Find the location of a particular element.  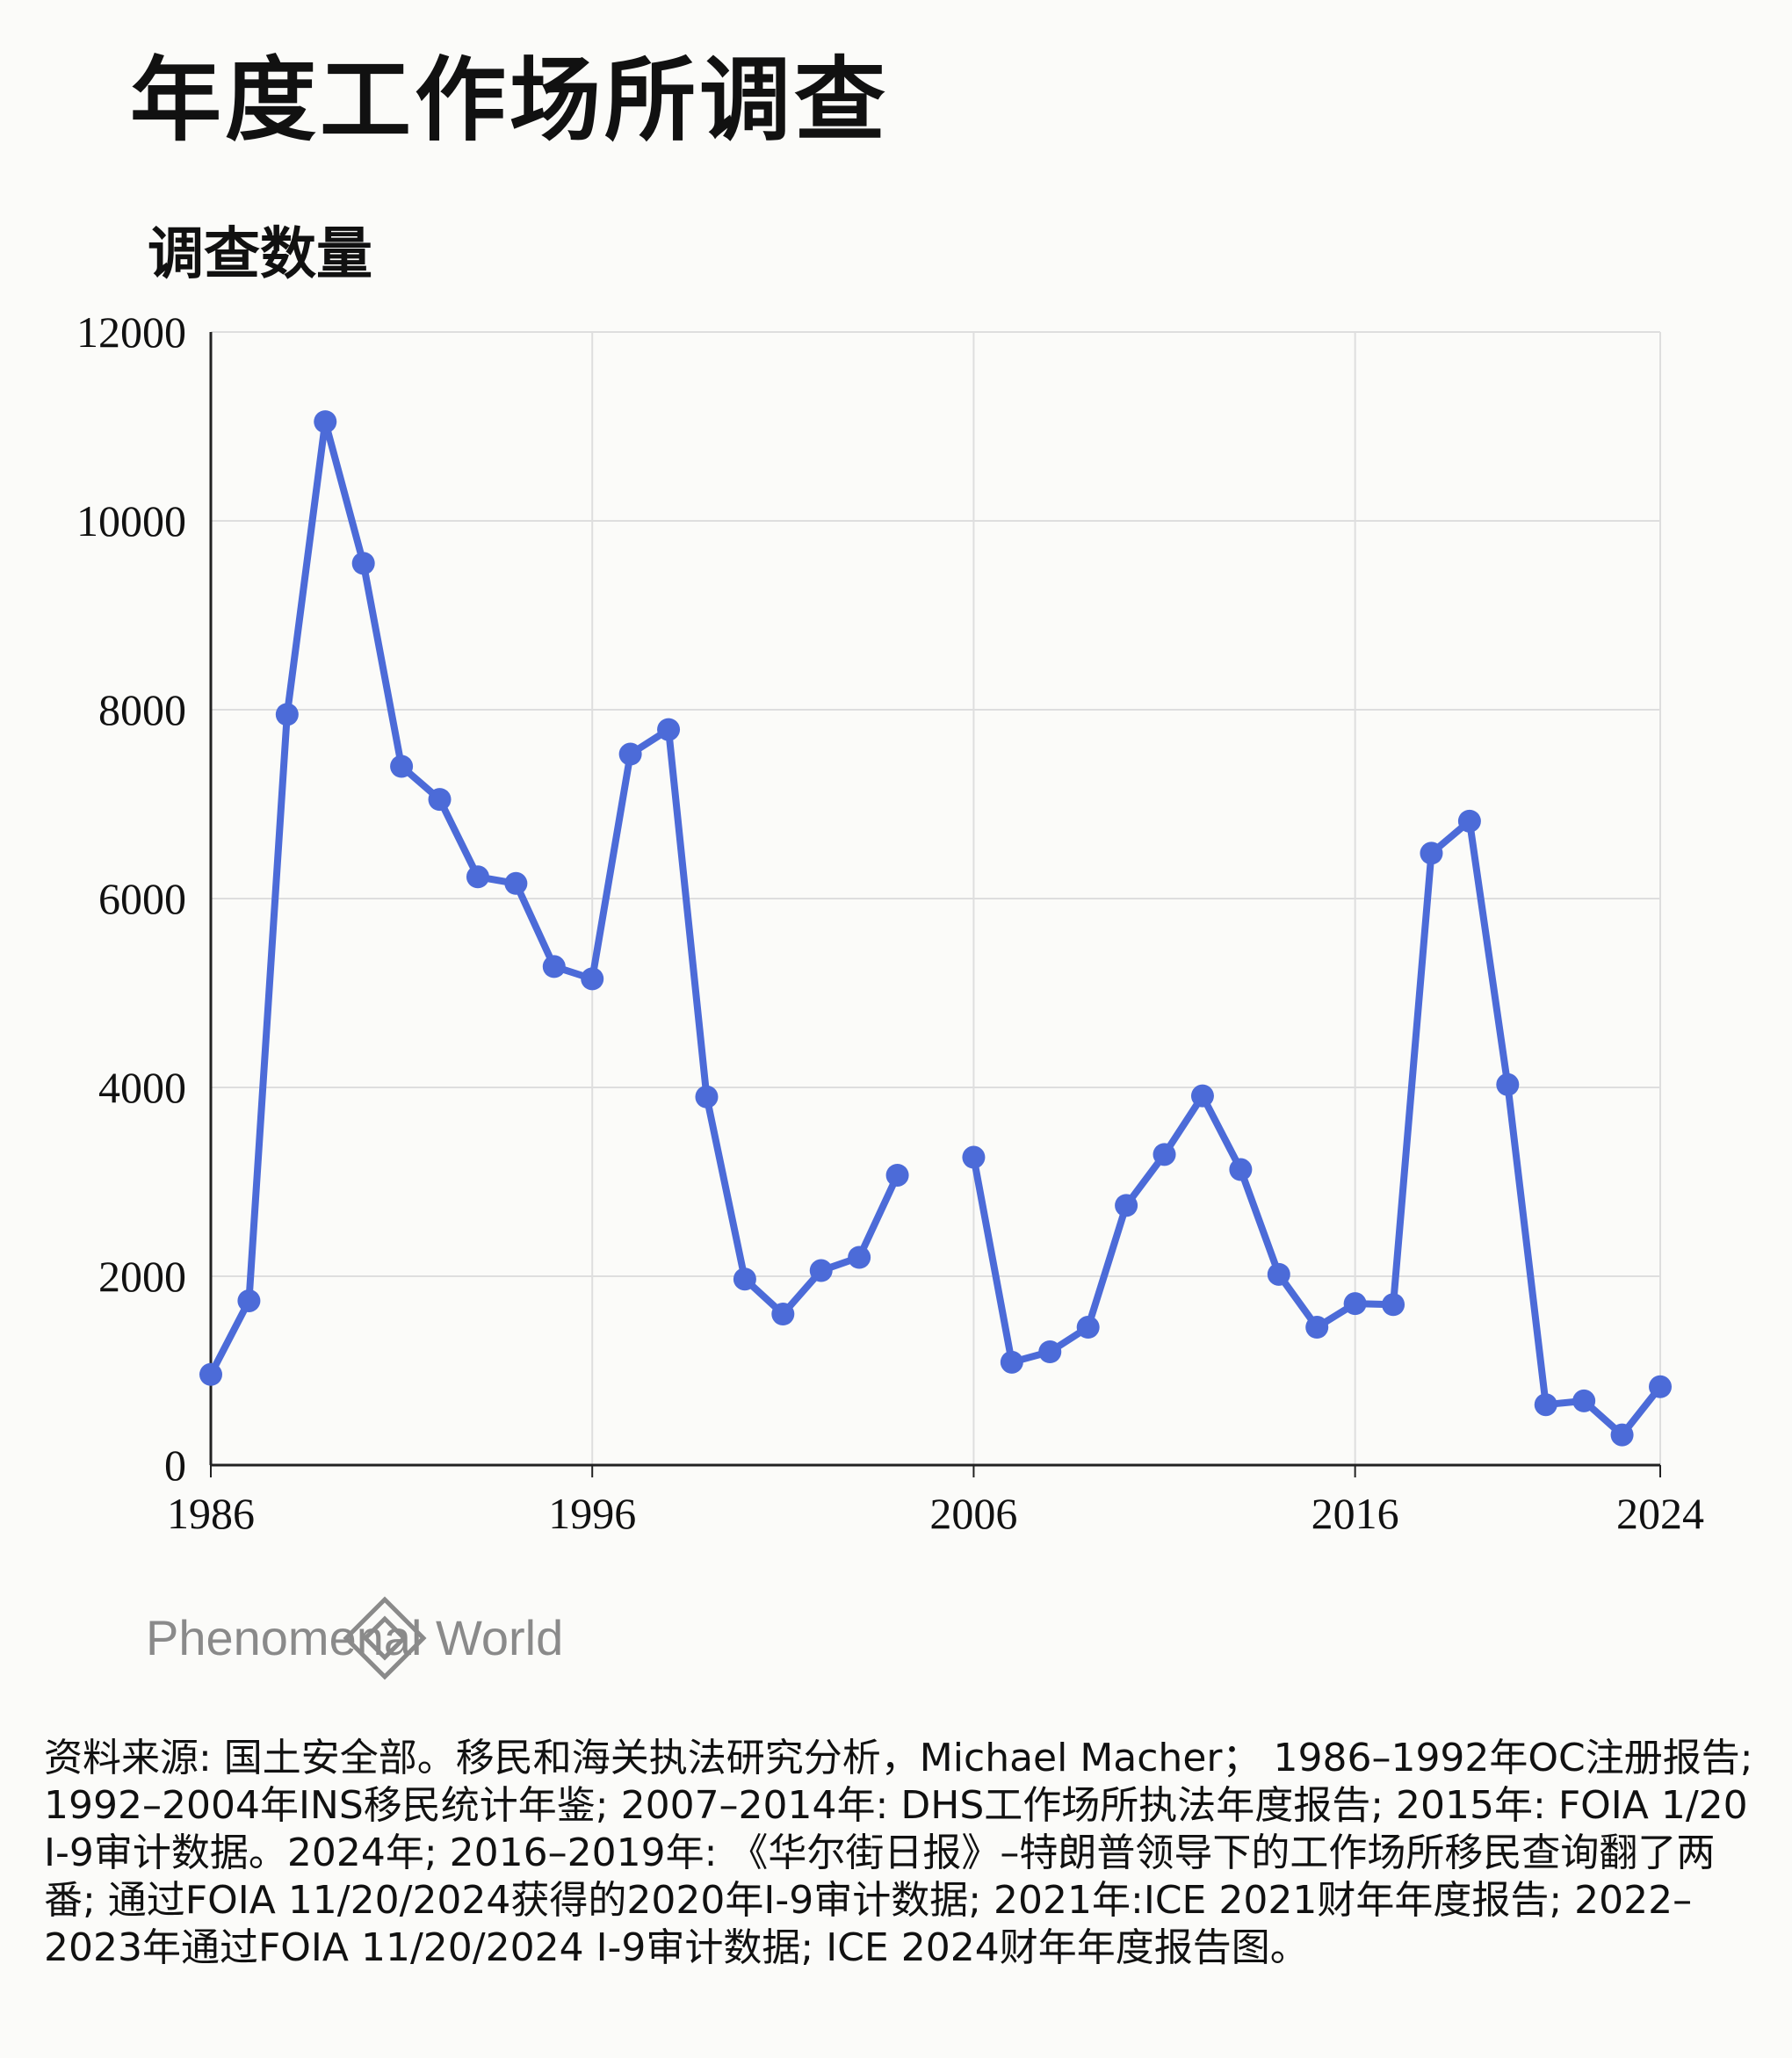

y-tick-labels: 0 2000 4000 6000 8000 10000 12000 is located at coordinates (131, 898).